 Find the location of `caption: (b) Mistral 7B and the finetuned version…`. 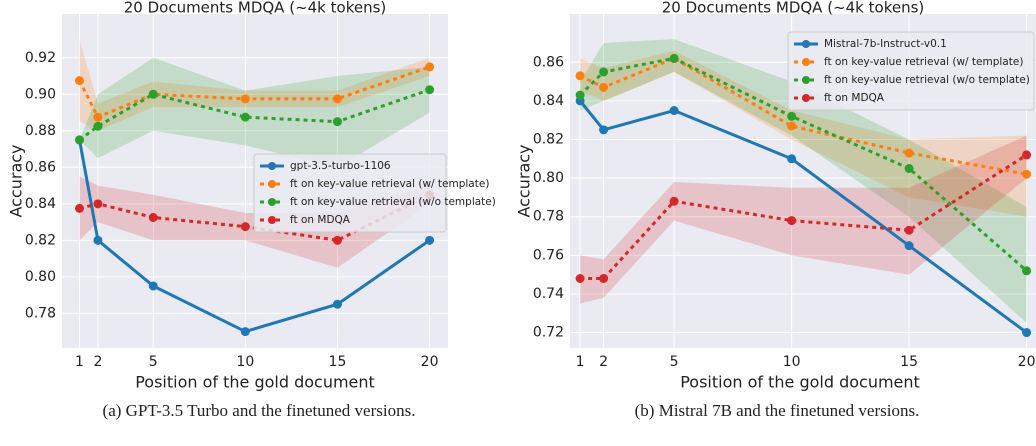

caption: (b) Mistral 7B and the finetuned version… is located at coordinates (777, 410).